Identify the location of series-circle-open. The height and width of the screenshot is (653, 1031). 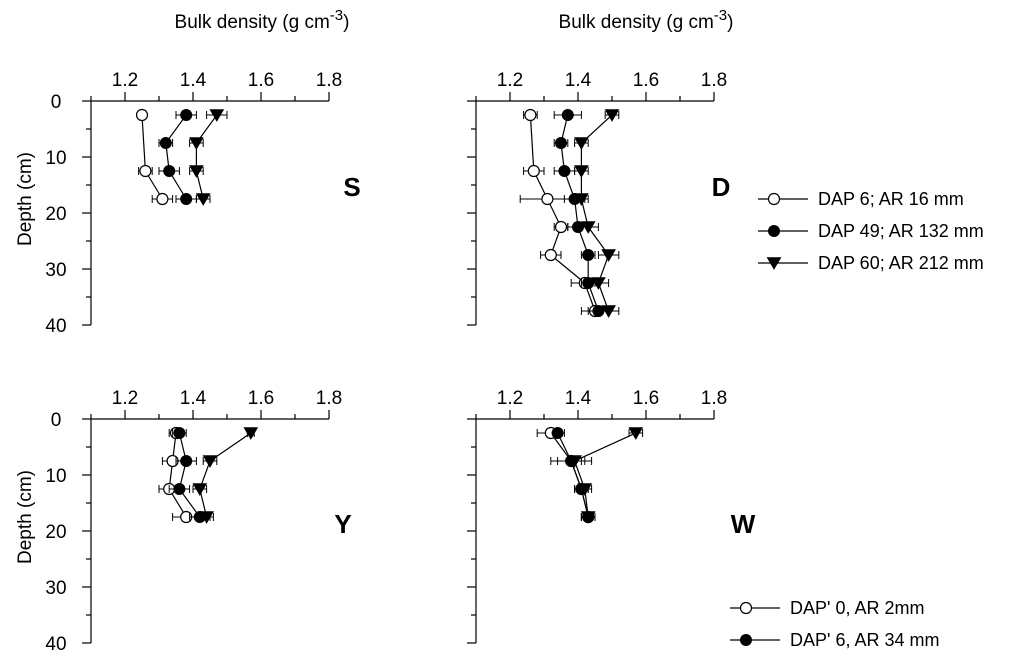
(154, 157).